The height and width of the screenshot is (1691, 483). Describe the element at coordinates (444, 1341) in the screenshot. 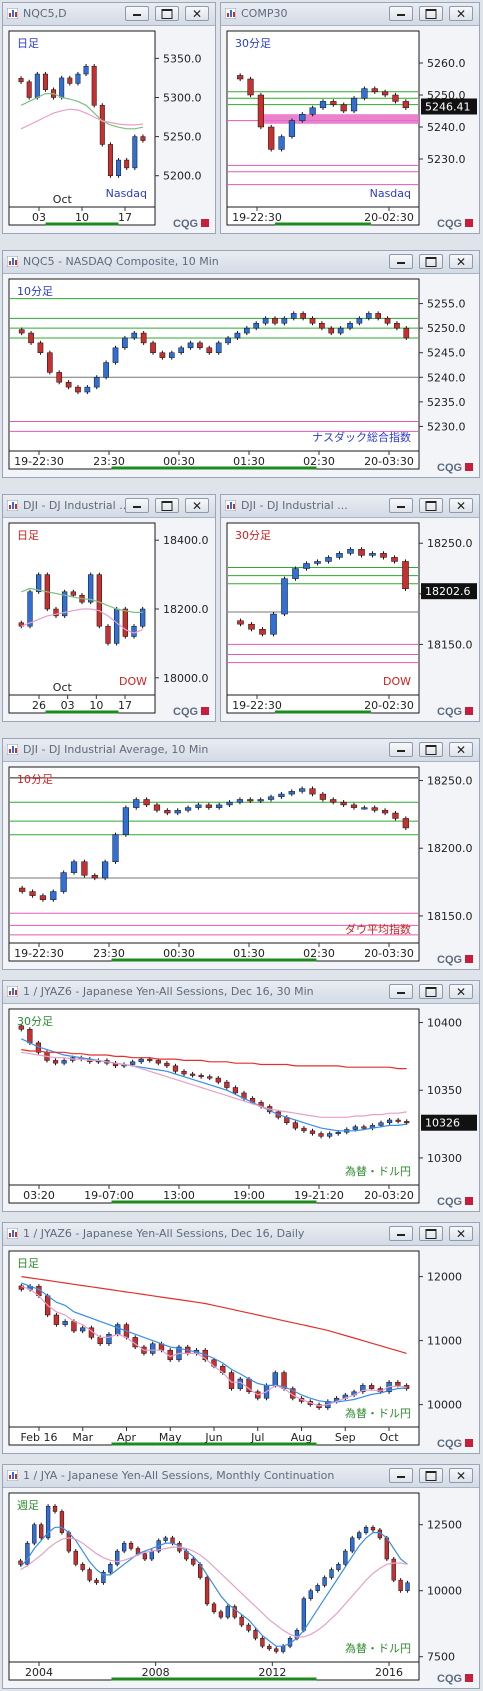

I see `y-tick-label: 11000` at that location.